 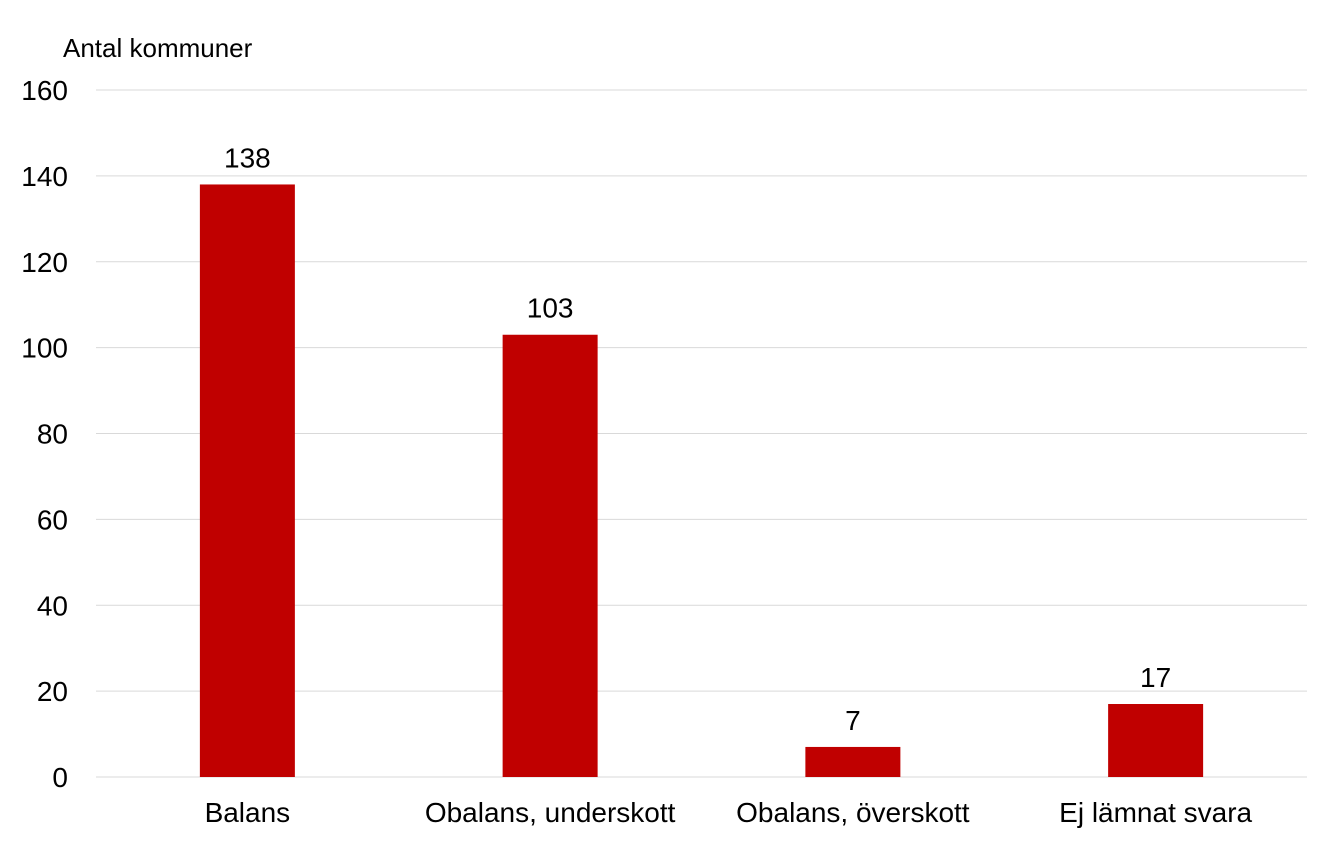 What do you see at coordinates (853, 812) in the screenshot?
I see `x-category-label: Obalans, överskott` at bounding box center [853, 812].